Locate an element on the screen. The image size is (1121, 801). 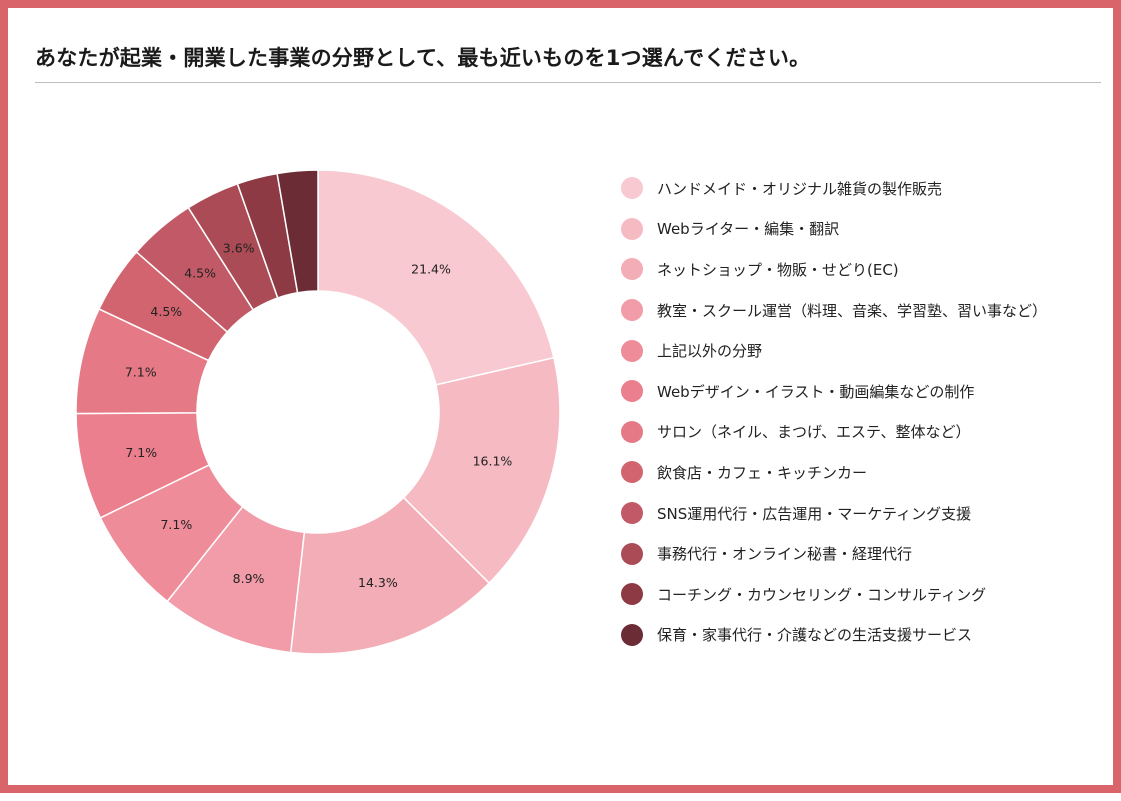
legend-label: ハンドメイド・オリジナル雑貨の製作販売 is located at coordinates (800, 188).